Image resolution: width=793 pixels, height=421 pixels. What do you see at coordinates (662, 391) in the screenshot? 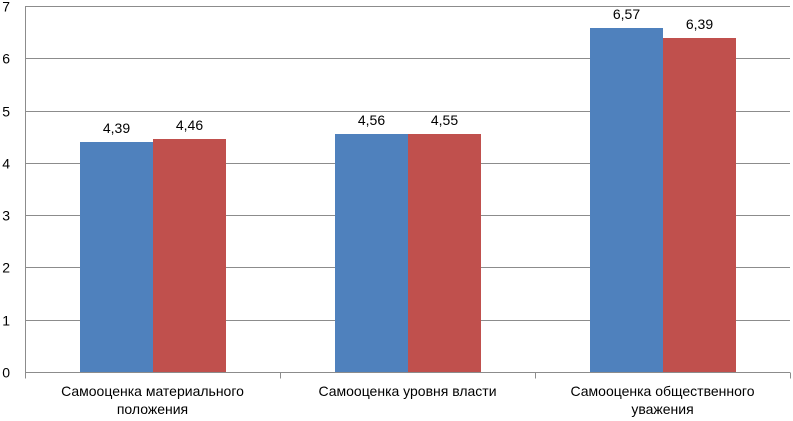
I see `category-label: Самооценка общественного` at bounding box center [662, 391].